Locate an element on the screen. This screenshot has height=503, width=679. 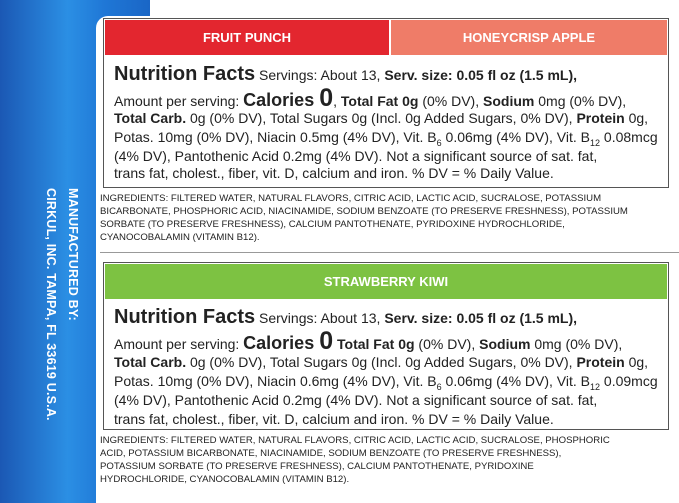
nutrition-text: , is located at coordinates (337, 101).